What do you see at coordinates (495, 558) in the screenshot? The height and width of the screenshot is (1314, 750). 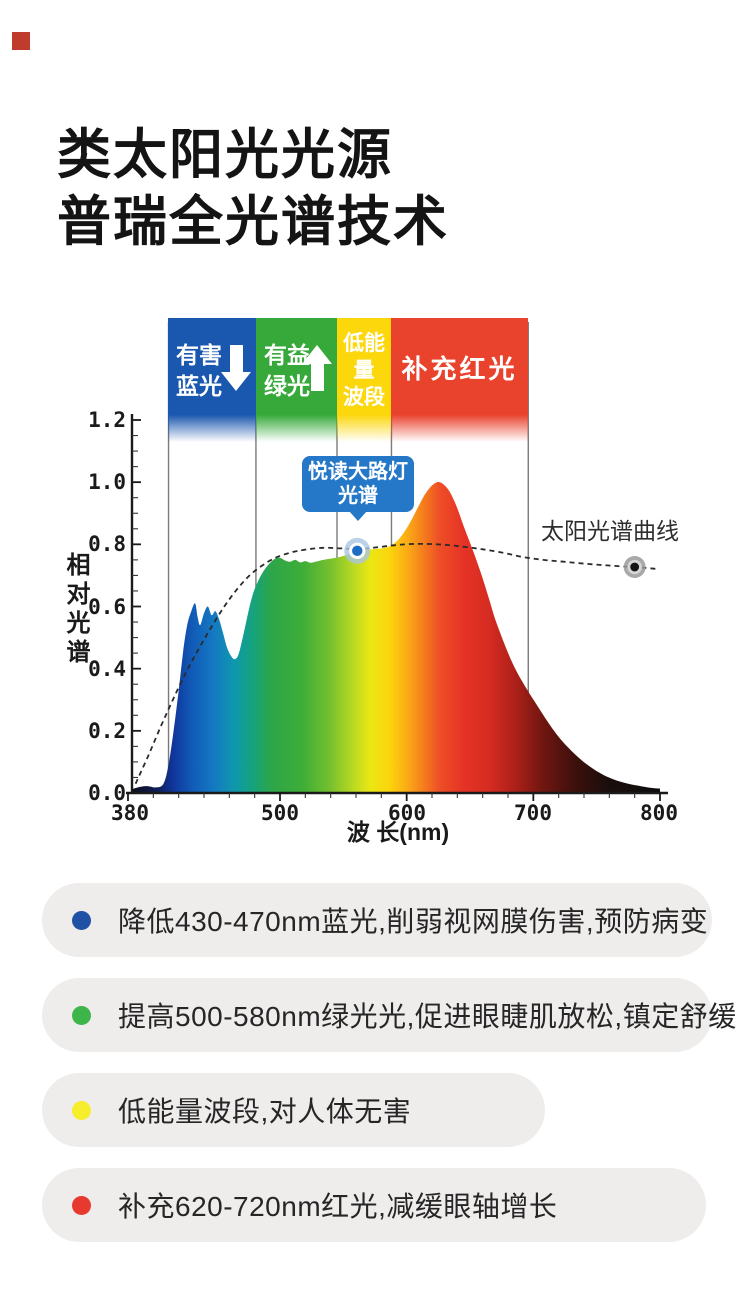 I see `curve-markers` at bounding box center [495, 558].